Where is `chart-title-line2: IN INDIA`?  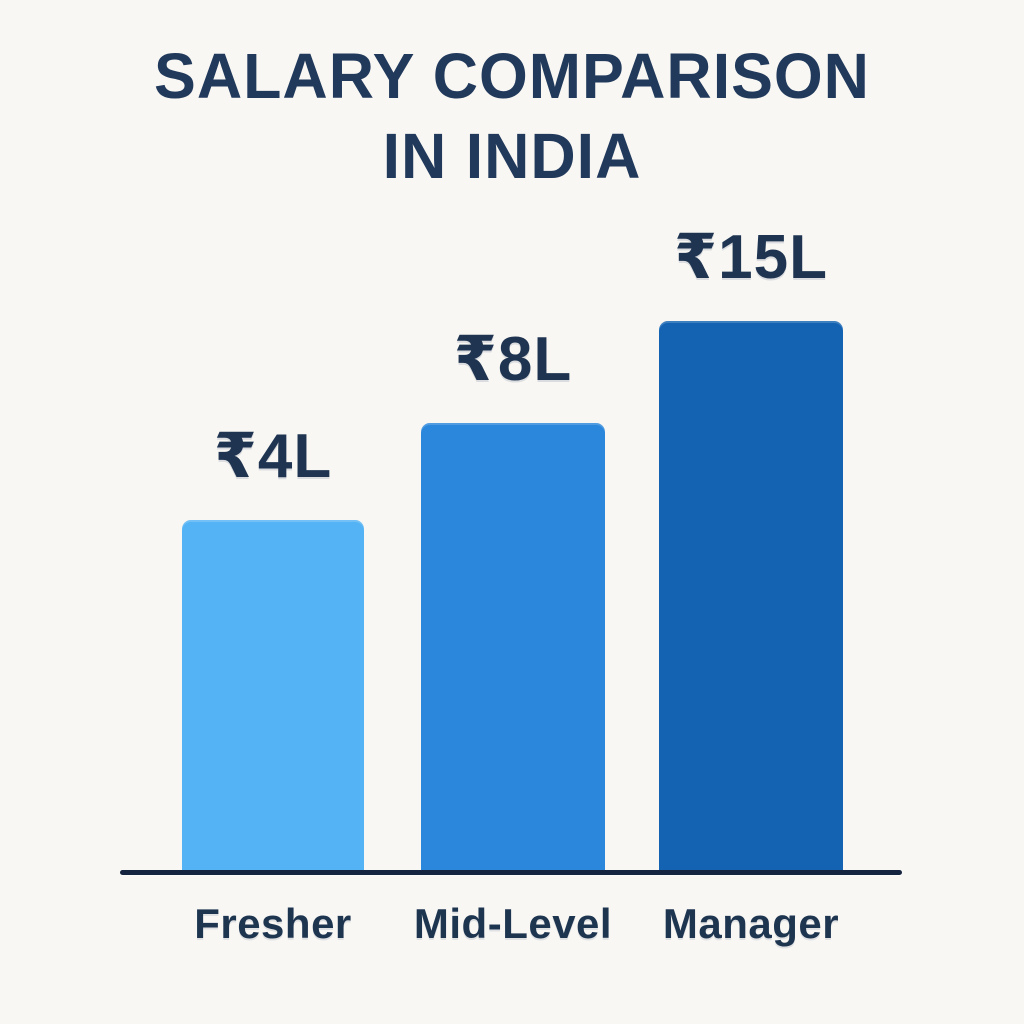
chart-title-line2: IN INDIA is located at coordinates (512, 156).